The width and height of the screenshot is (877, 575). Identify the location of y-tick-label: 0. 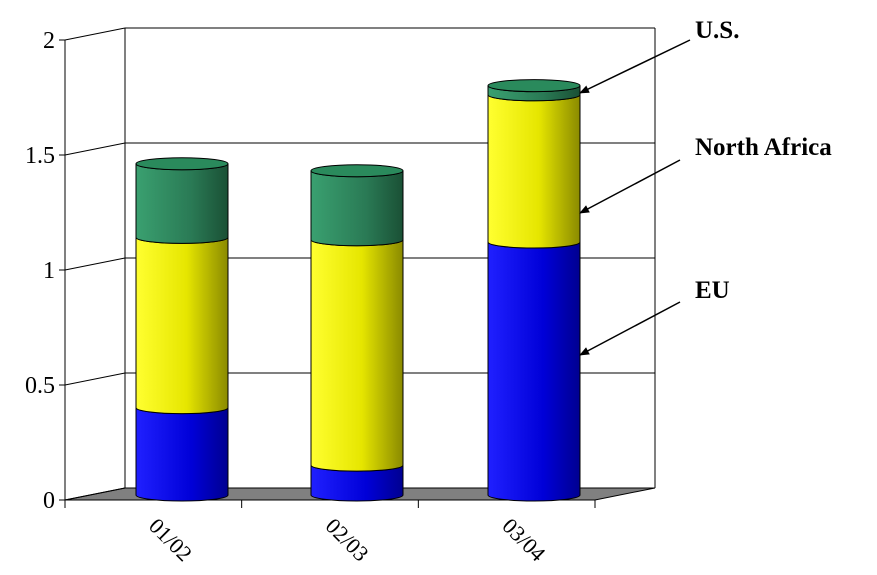
(49, 501).